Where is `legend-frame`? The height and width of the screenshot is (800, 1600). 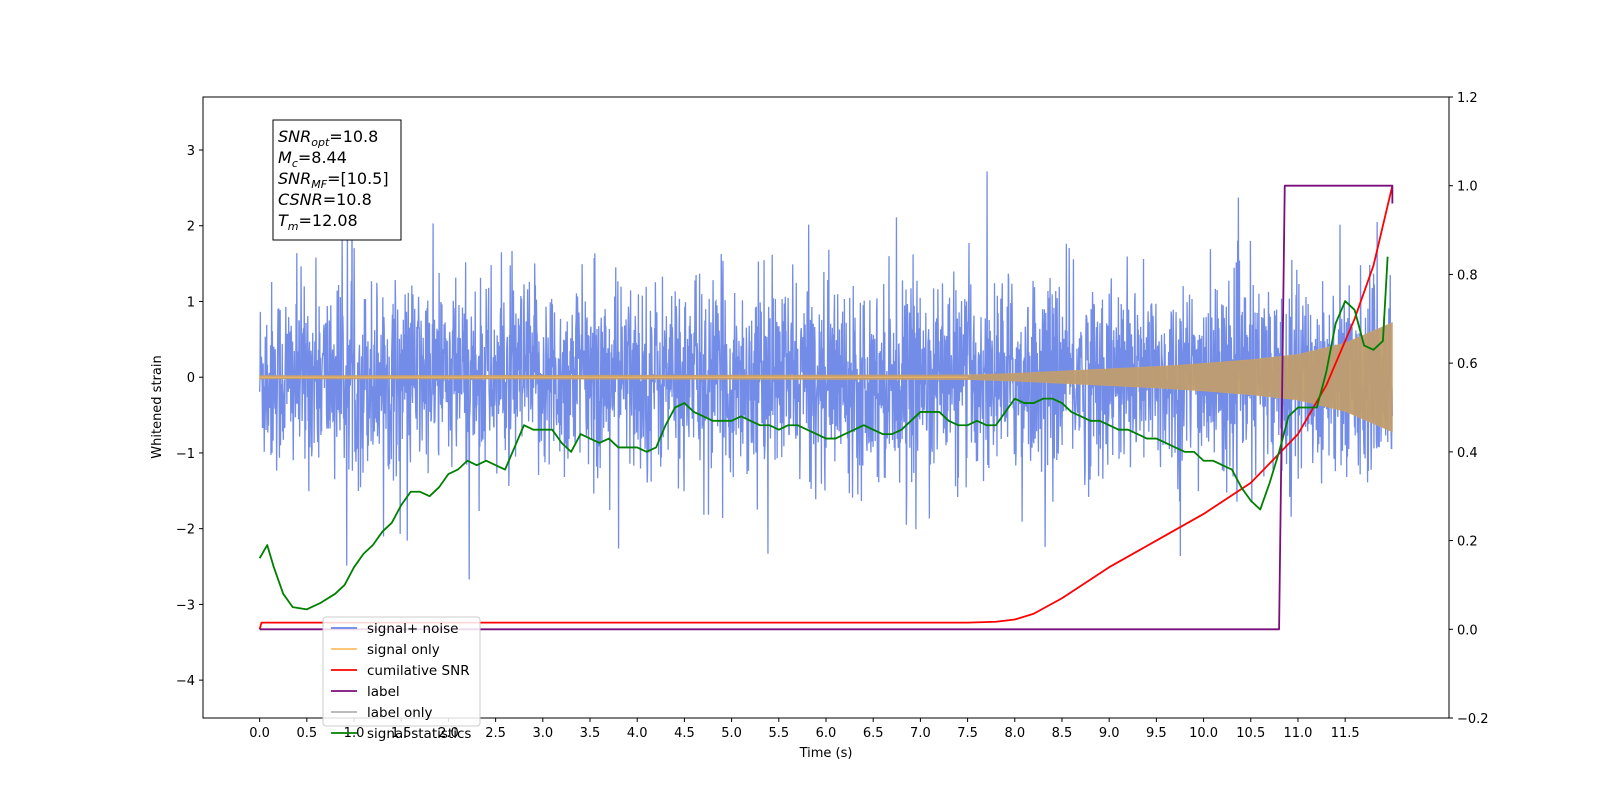 legend-frame is located at coordinates (401, 671).